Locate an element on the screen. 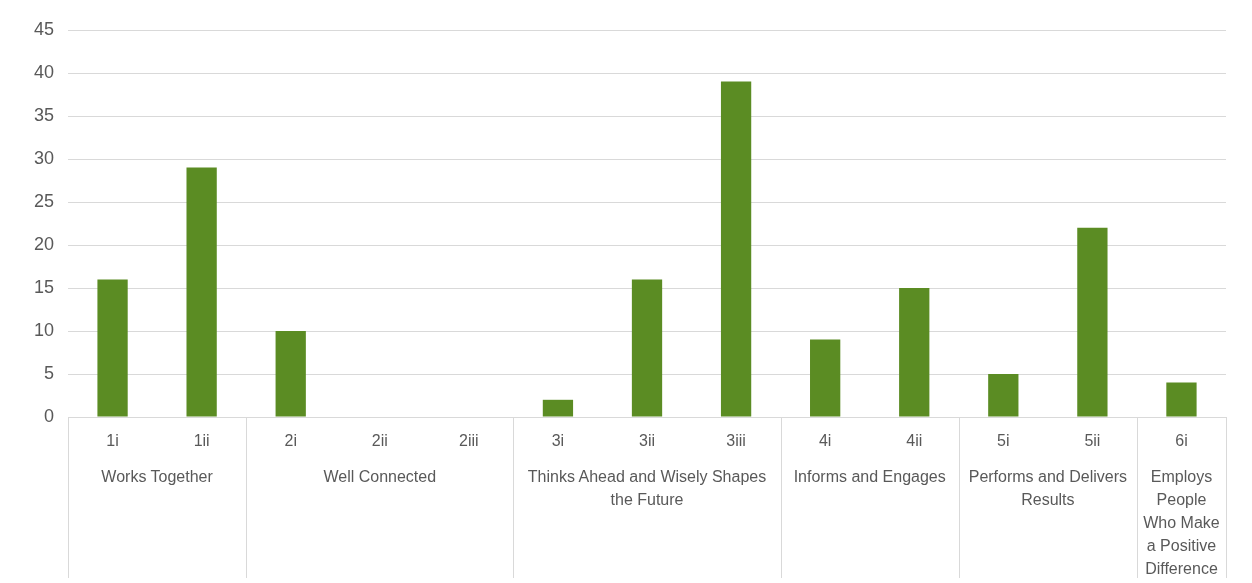  y-tick-label: 5 is located at coordinates (49, 372).